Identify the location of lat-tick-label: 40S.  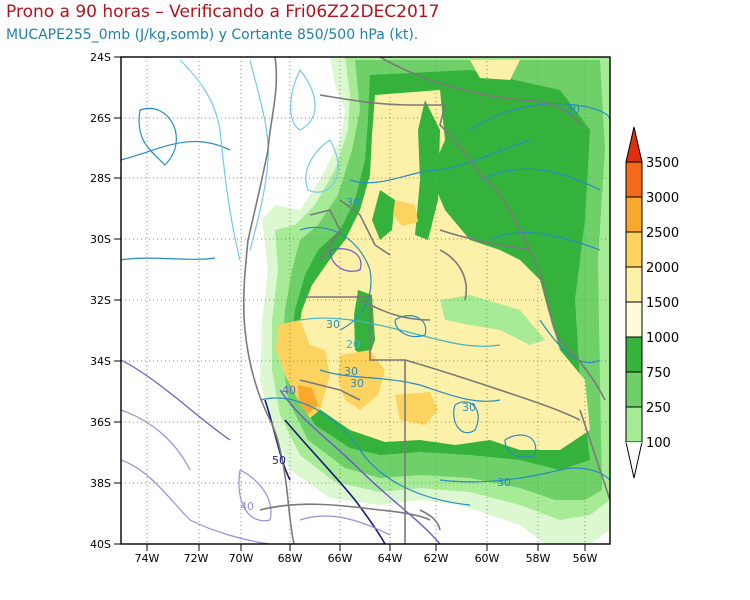
(100, 544).